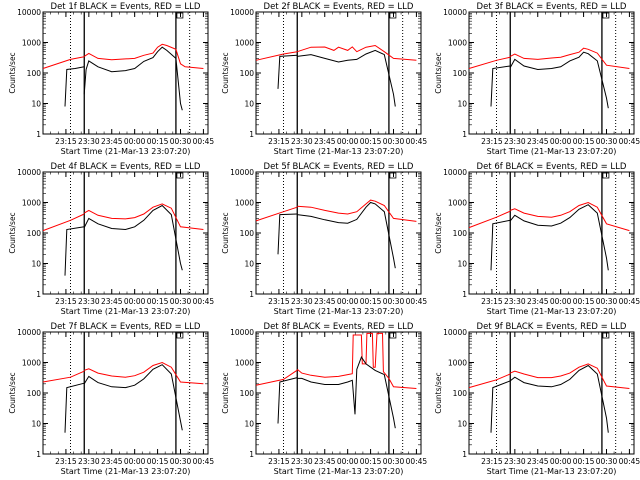 This screenshot has width=640, height=480. Describe the element at coordinates (126, 167) in the screenshot. I see `panel-title: Det 4f BLACK = Events, RED = LLD` at that location.